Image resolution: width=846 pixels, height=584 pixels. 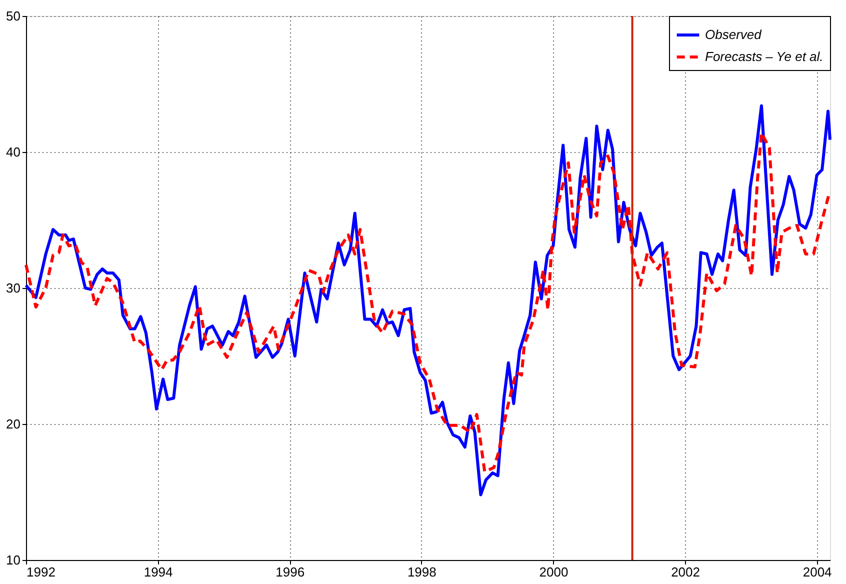 I want to click on y-tick-label: 20, so click(x=13, y=424).